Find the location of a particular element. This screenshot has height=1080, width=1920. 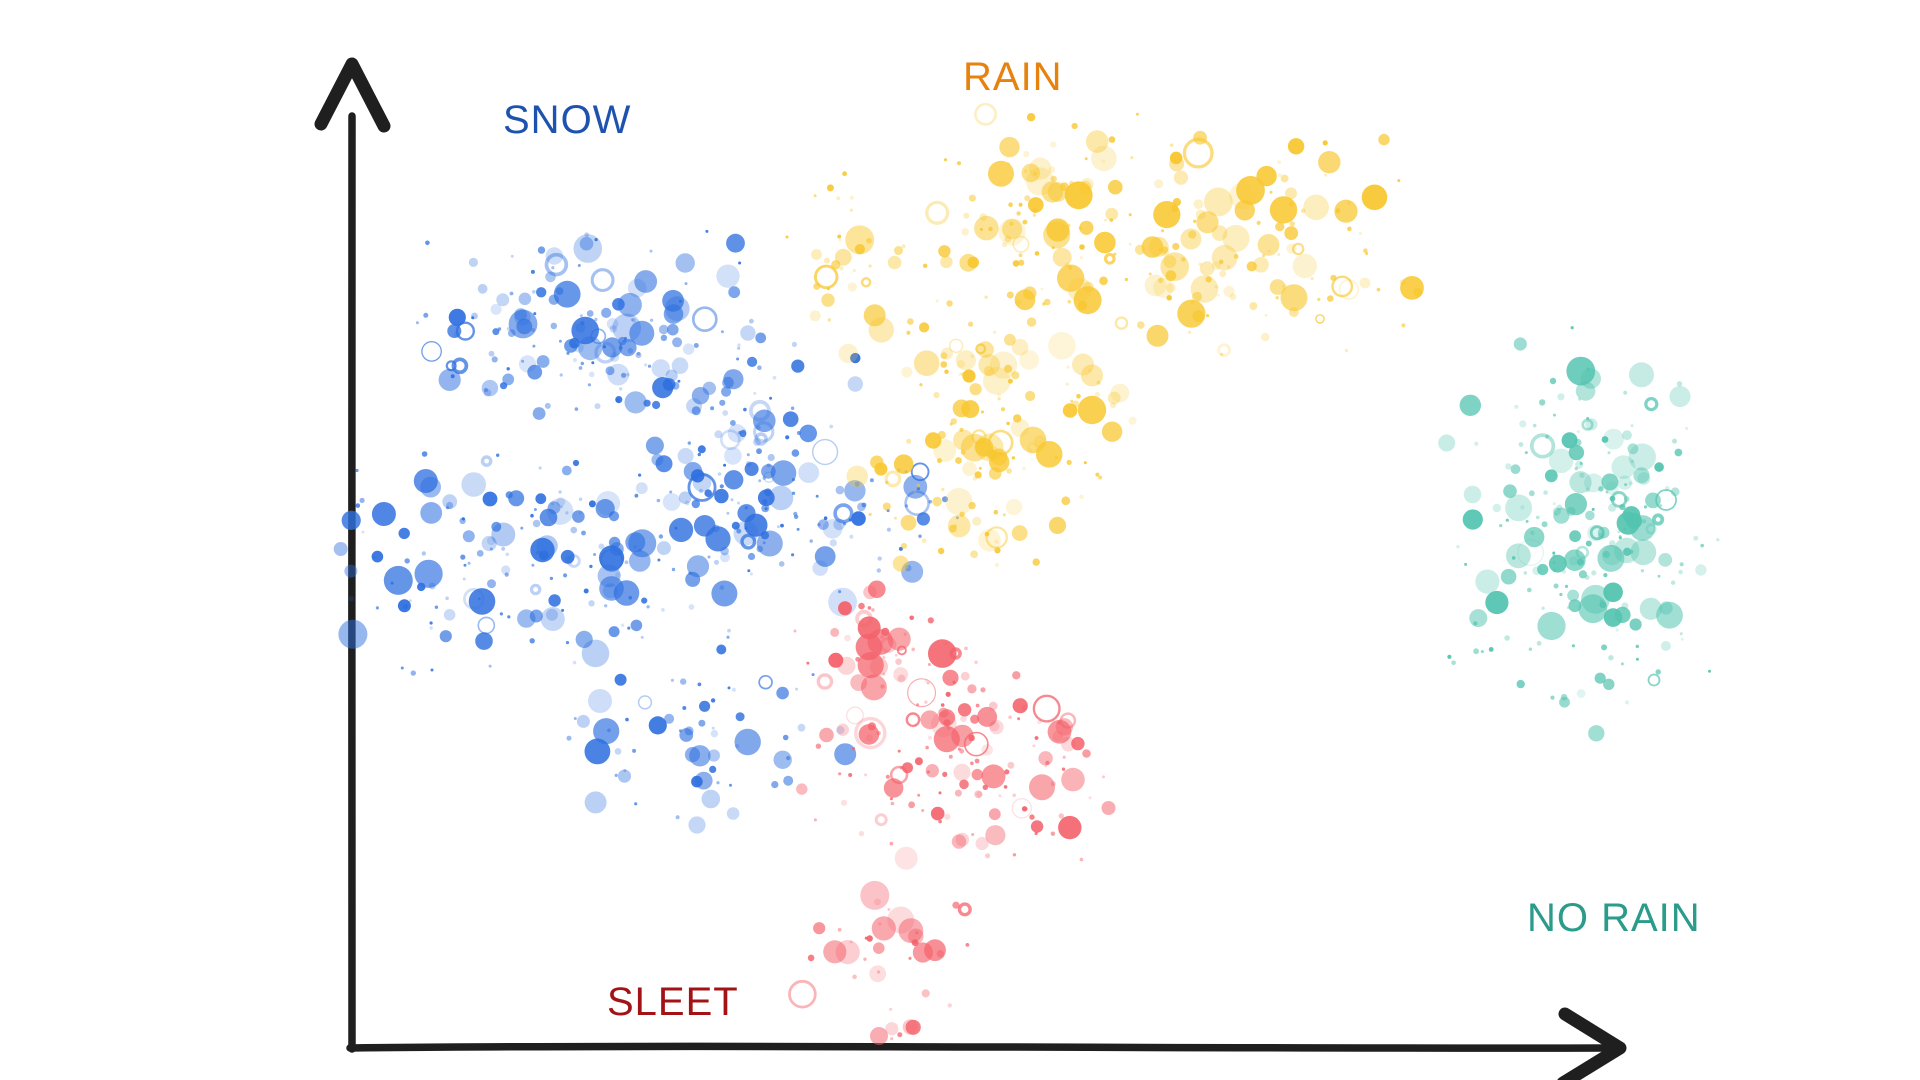

x-axis-arrowhead-icon is located at coordinates (1592, 1043).